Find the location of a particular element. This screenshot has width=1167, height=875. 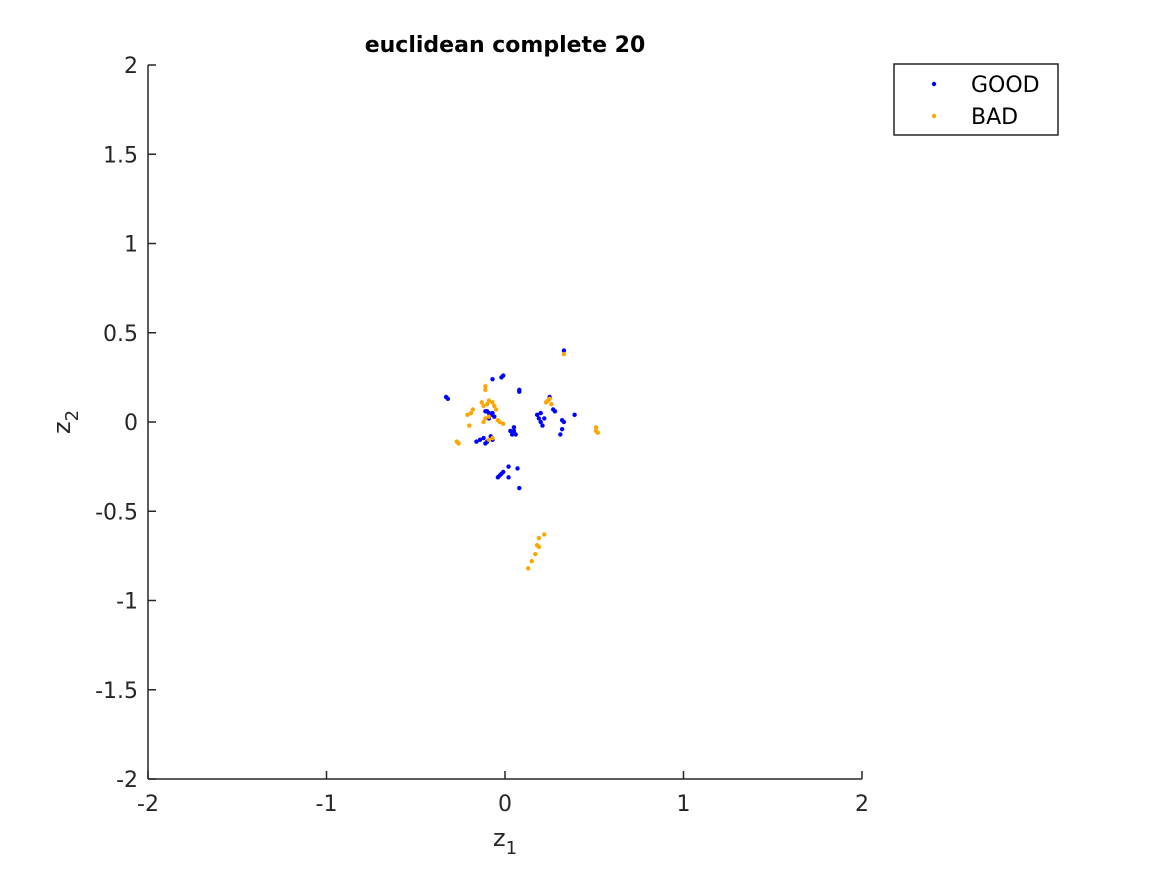

y-tick-label: 1 is located at coordinates (131, 245).